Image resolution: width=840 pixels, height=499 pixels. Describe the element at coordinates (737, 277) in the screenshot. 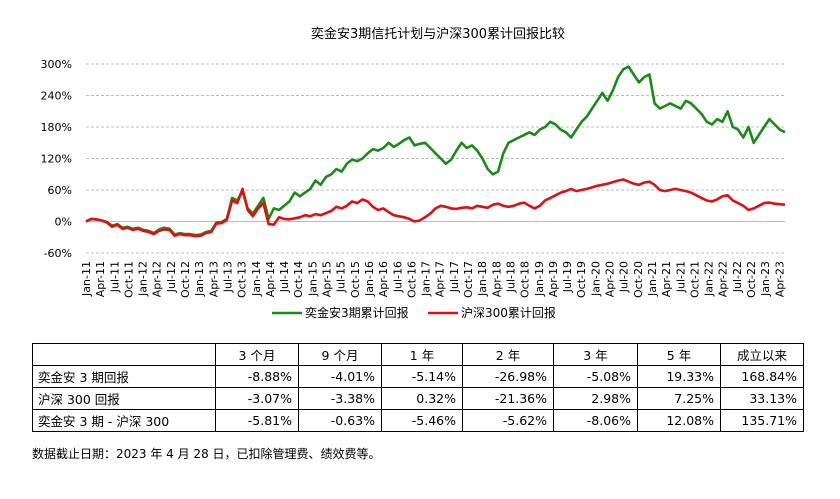

I see `x-tick-label: Jul-22` at that location.